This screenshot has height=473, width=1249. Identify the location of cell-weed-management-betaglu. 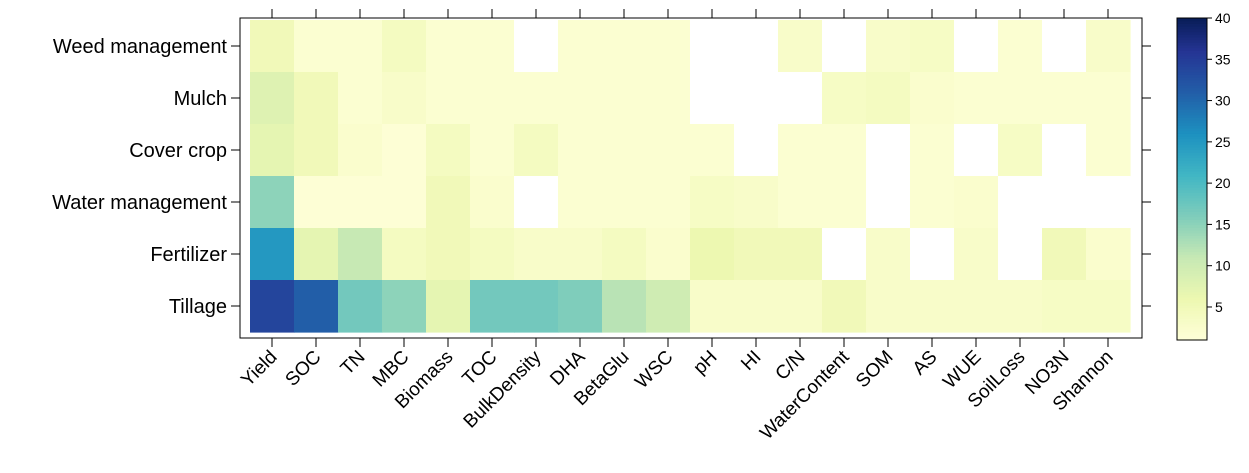
(624, 46).